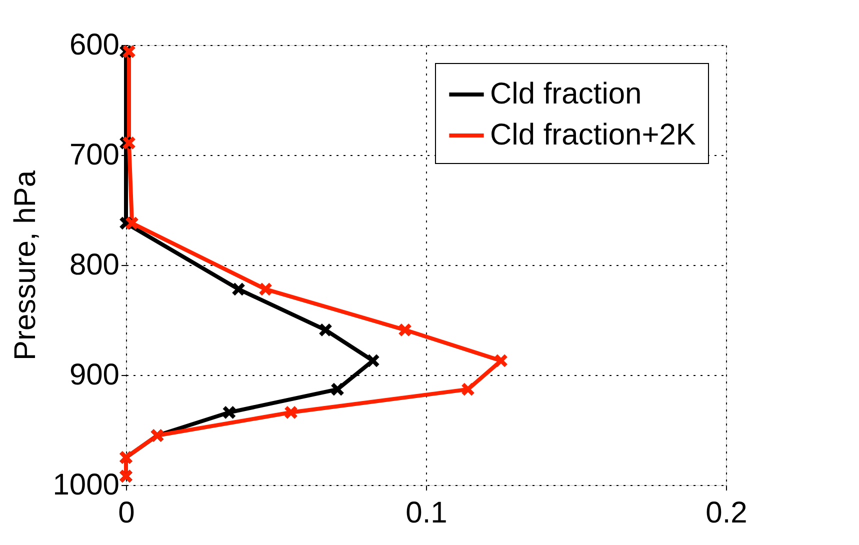  I want to click on y-tick-label: 600, so click(94, 45).